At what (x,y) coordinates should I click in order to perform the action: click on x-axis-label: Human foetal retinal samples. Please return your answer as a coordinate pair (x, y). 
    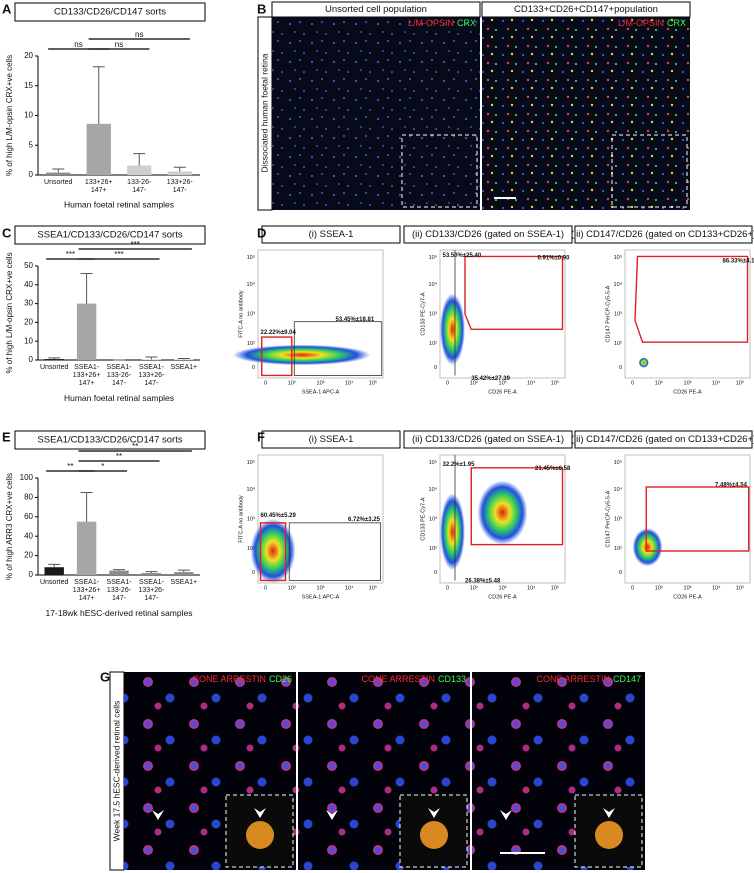
    Looking at the image, I should click on (119, 204).